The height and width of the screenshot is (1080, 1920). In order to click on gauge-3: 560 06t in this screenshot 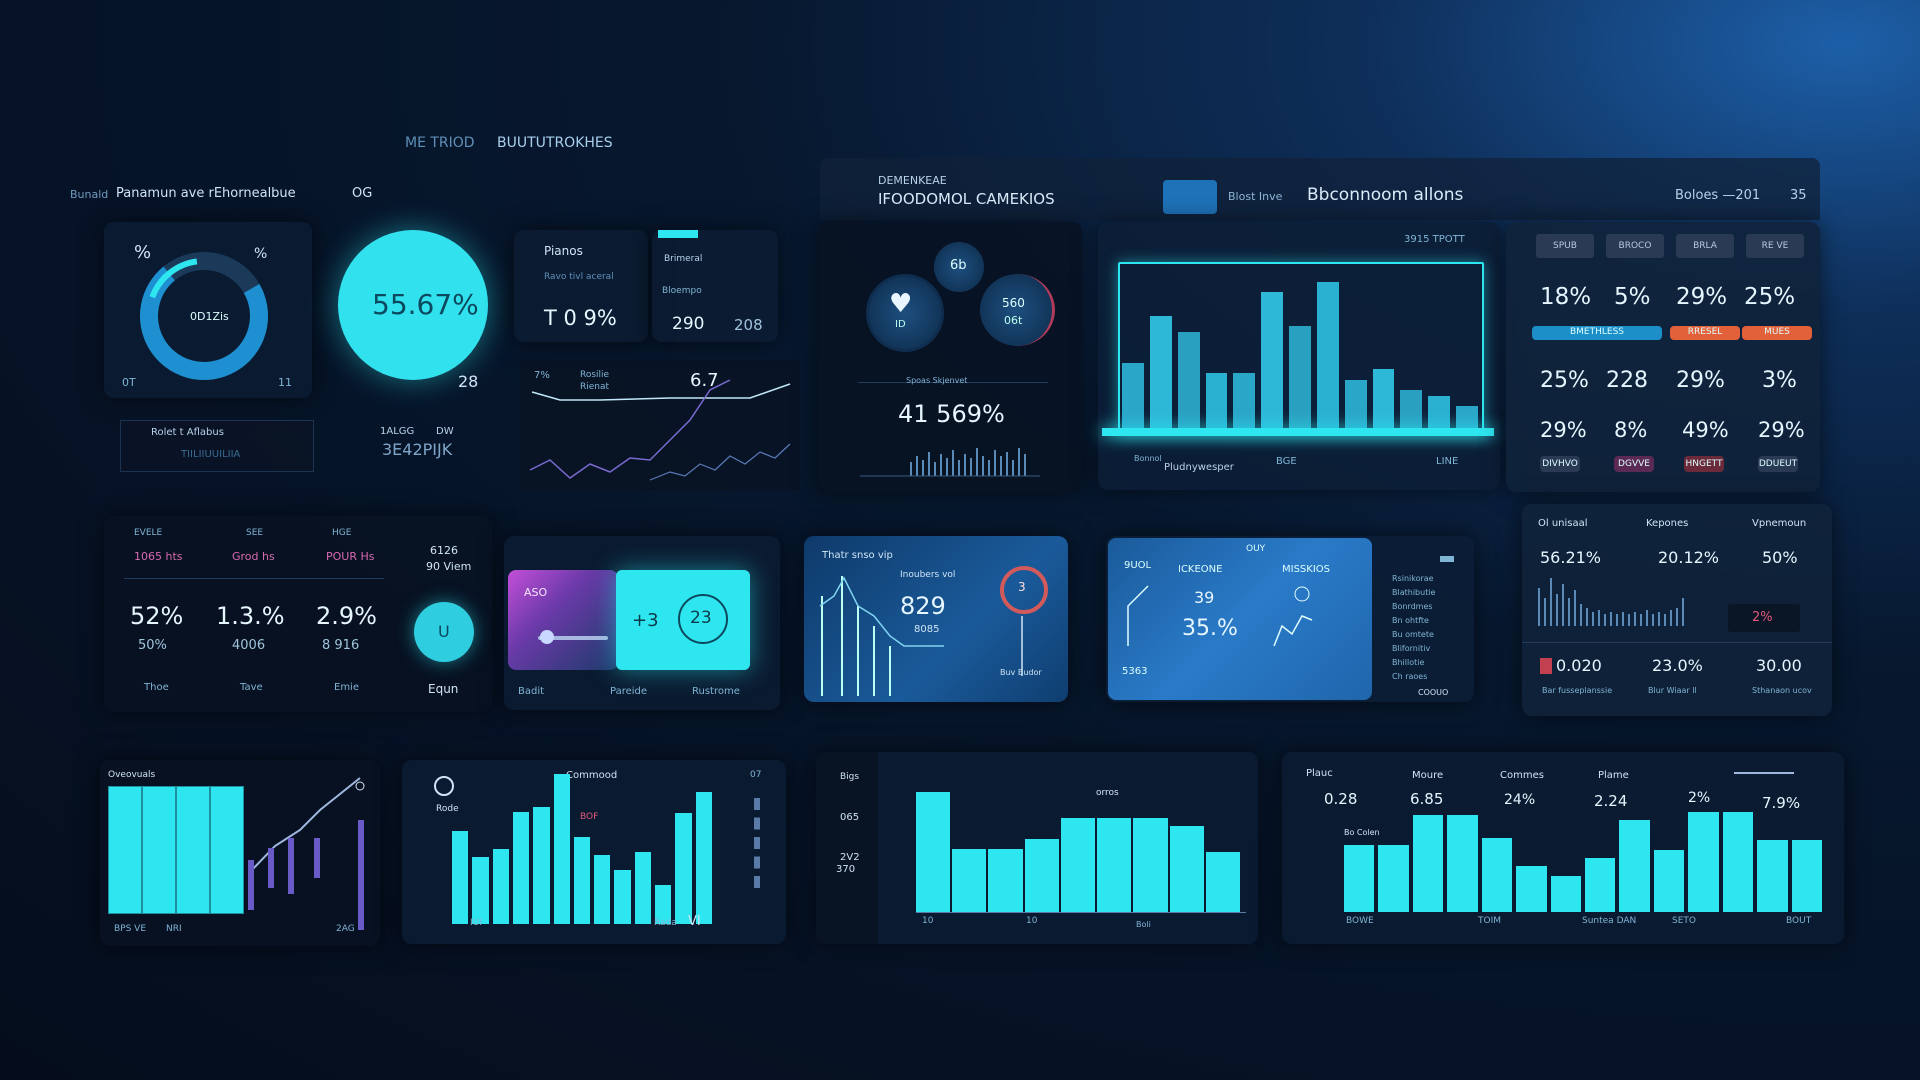, I will do `click(1017, 310)`.